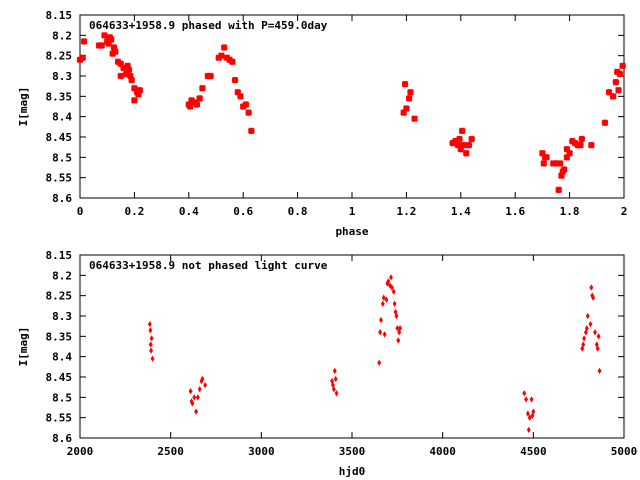 The height and width of the screenshot is (480, 640). Describe the element at coordinates (59, 336) in the screenshot. I see `y-tick-label: 8.35` at that location.